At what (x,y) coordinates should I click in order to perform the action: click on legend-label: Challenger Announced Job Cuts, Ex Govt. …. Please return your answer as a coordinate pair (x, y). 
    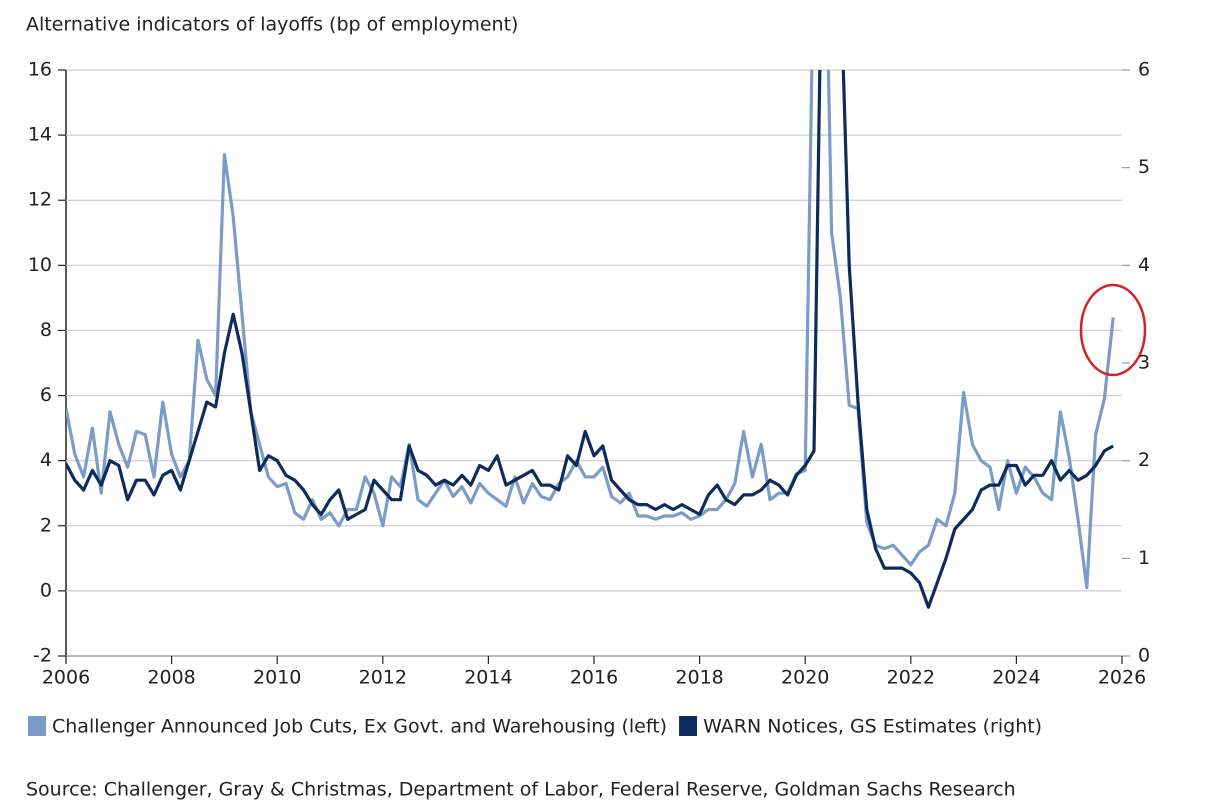
    Looking at the image, I should click on (359, 727).